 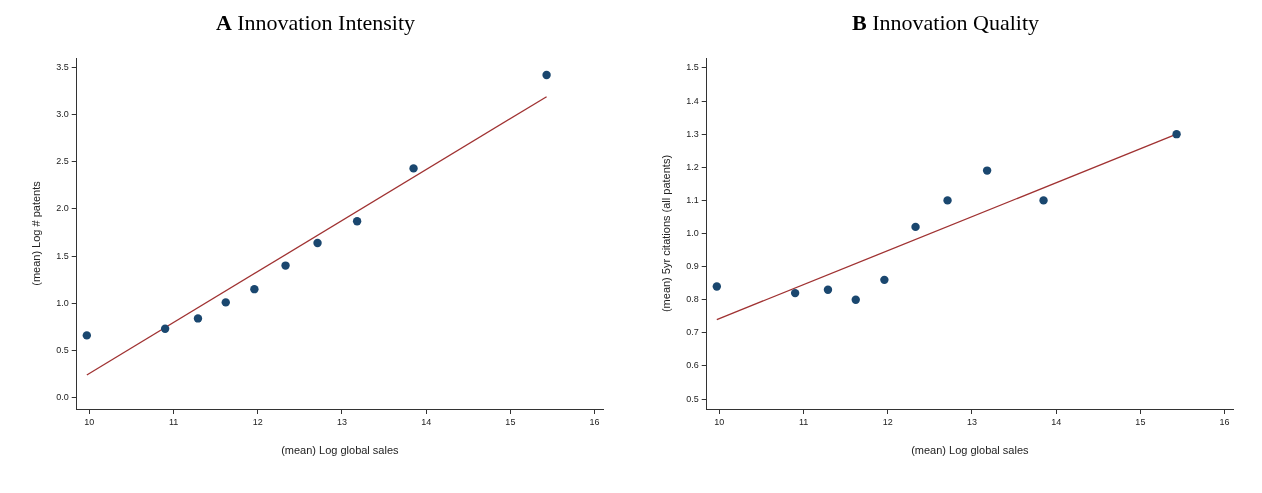 What do you see at coordinates (315, 22) in the screenshot?
I see `chart-title: A Innovation Intensity` at bounding box center [315, 22].